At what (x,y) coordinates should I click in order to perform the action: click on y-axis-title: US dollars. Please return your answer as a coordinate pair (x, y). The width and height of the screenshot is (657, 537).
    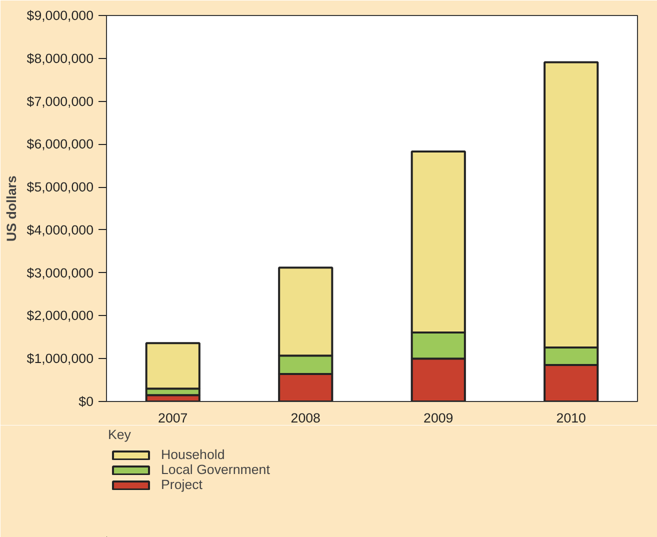
    Looking at the image, I should click on (11, 209).